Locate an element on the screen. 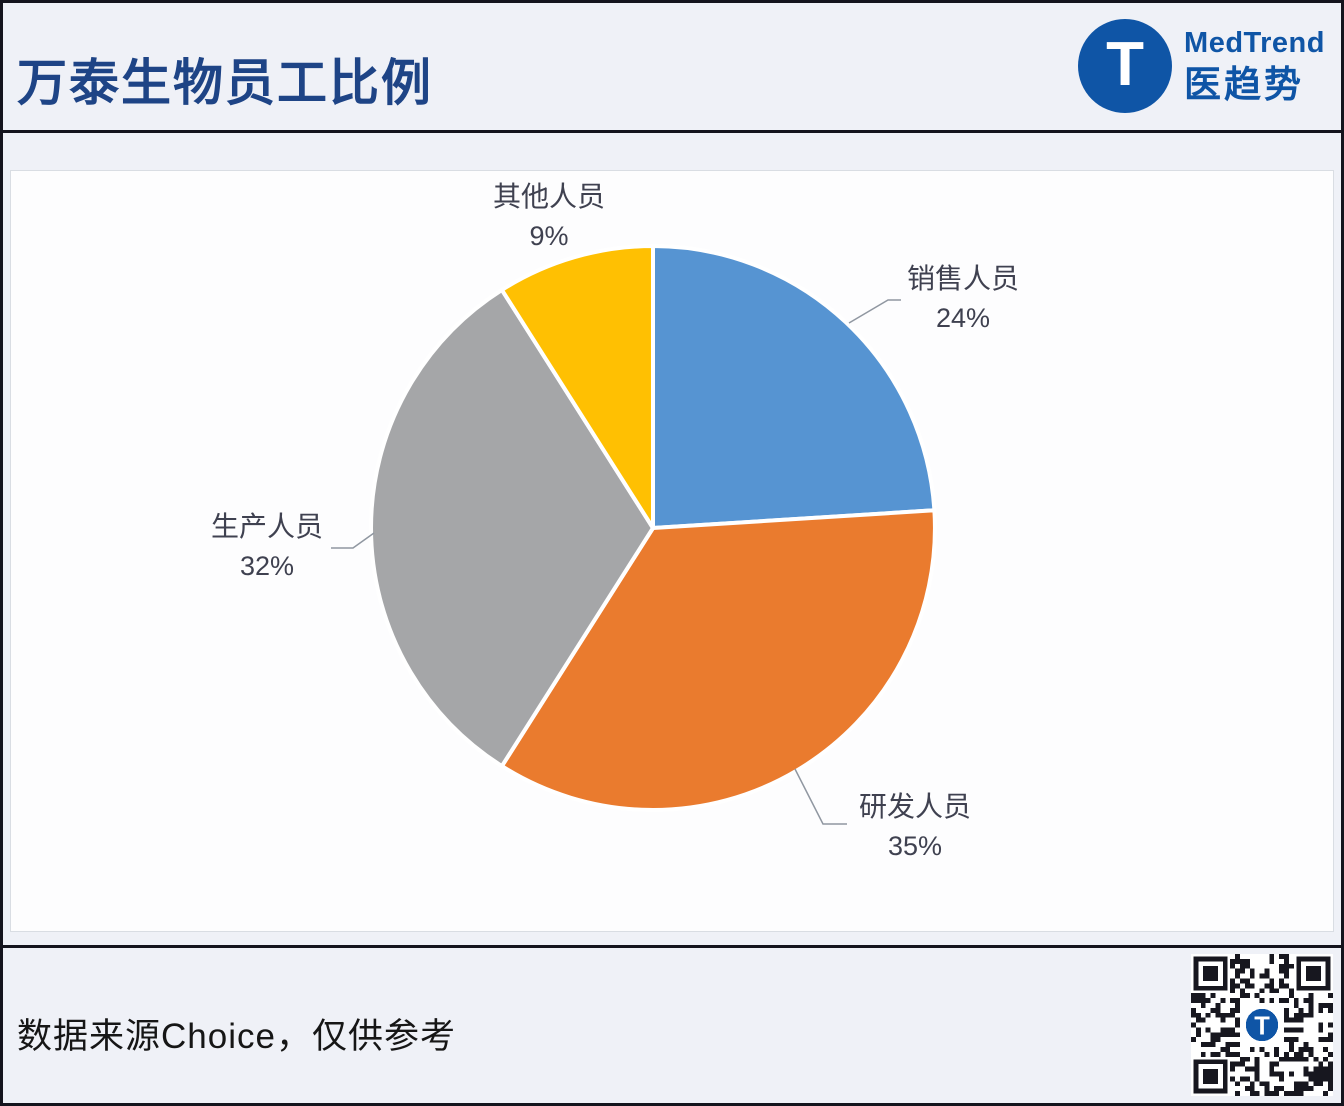 The width and height of the screenshot is (1344, 1106). leader-line-sales is located at coordinates (874, 311).